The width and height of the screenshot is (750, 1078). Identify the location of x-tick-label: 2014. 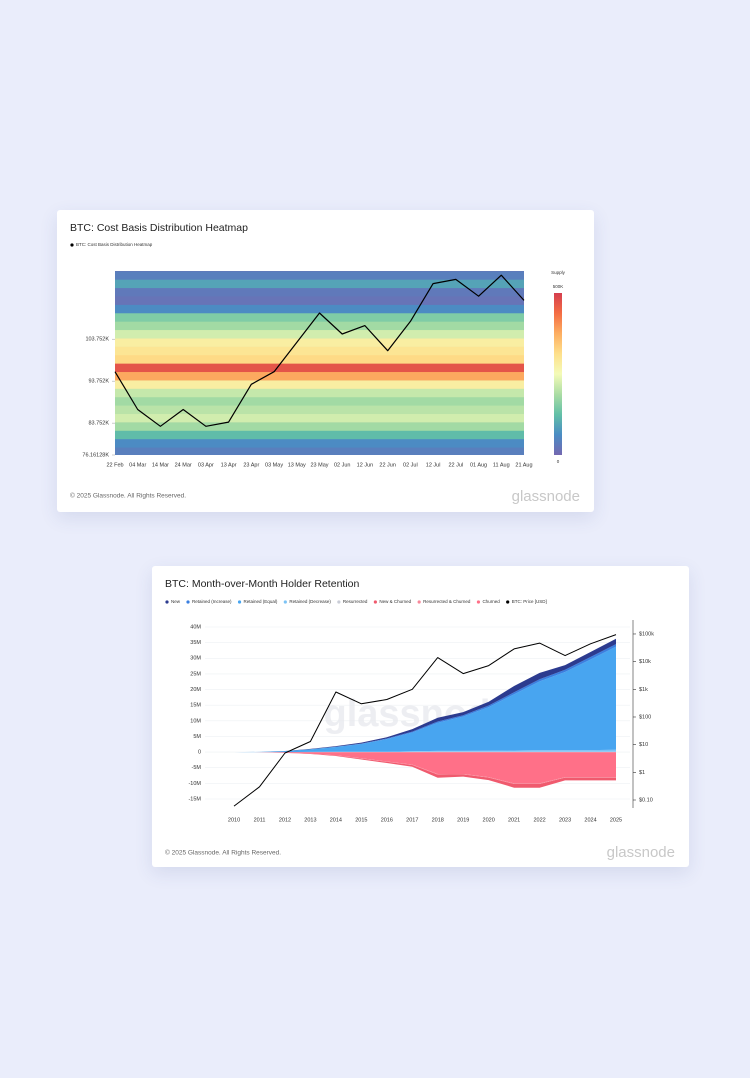
(336, 820).